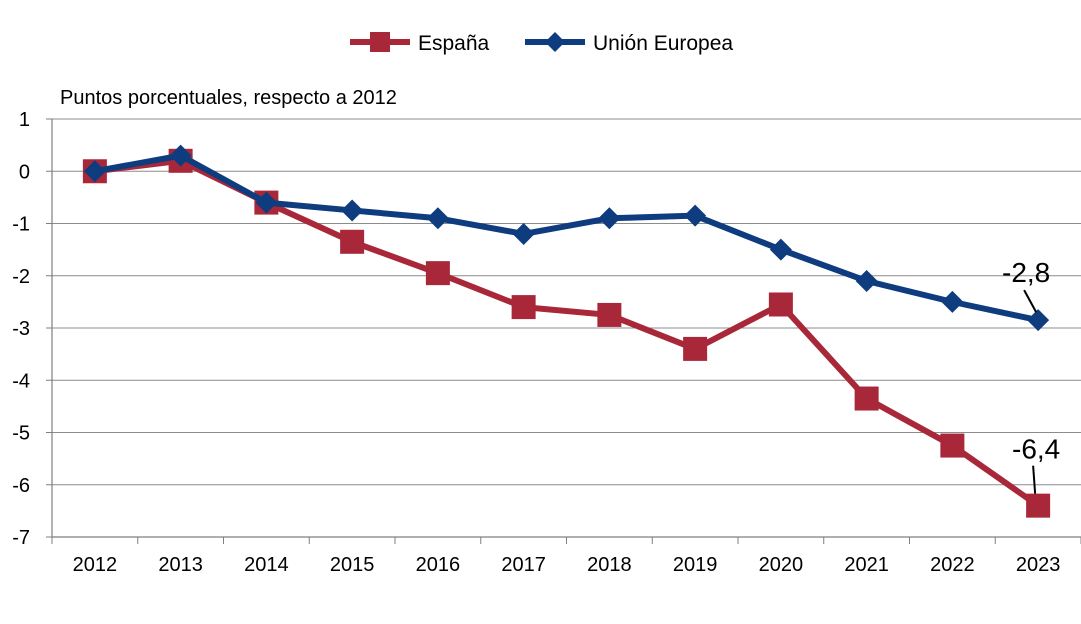 This screenshot has height=624, width=1081. What do you see at coordinates (555, 42) in the screenshot?
I see `legend-swatch-marker-union-europea` at bounding box center [555, 42].